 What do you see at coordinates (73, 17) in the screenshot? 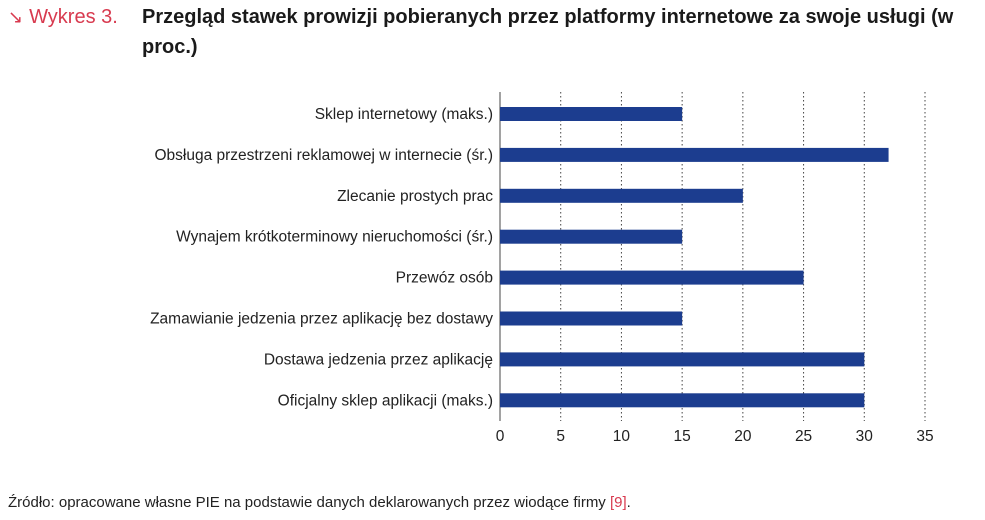
I see `figure-number: Wykres 3.` at bounding box center [73, 17].